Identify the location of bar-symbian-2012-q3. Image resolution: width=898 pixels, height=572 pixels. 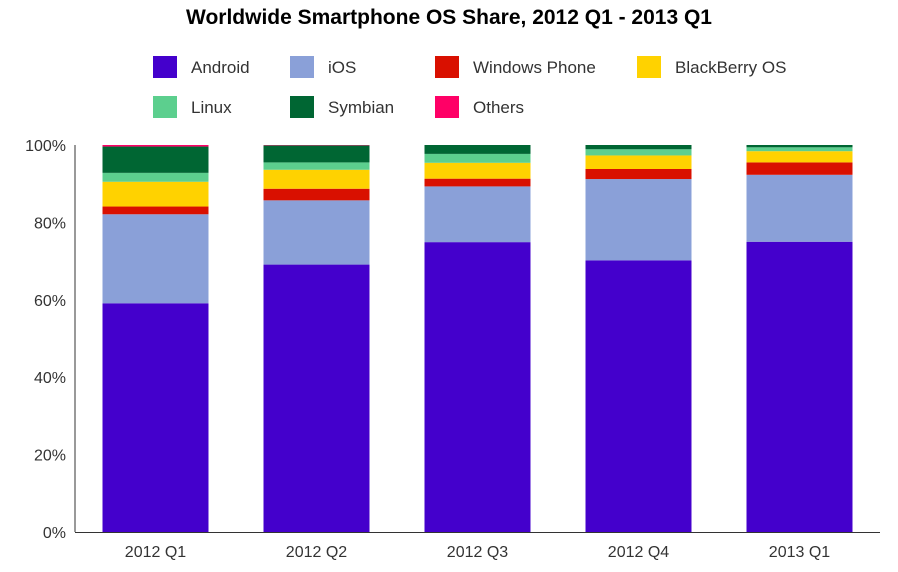
(477, 149).